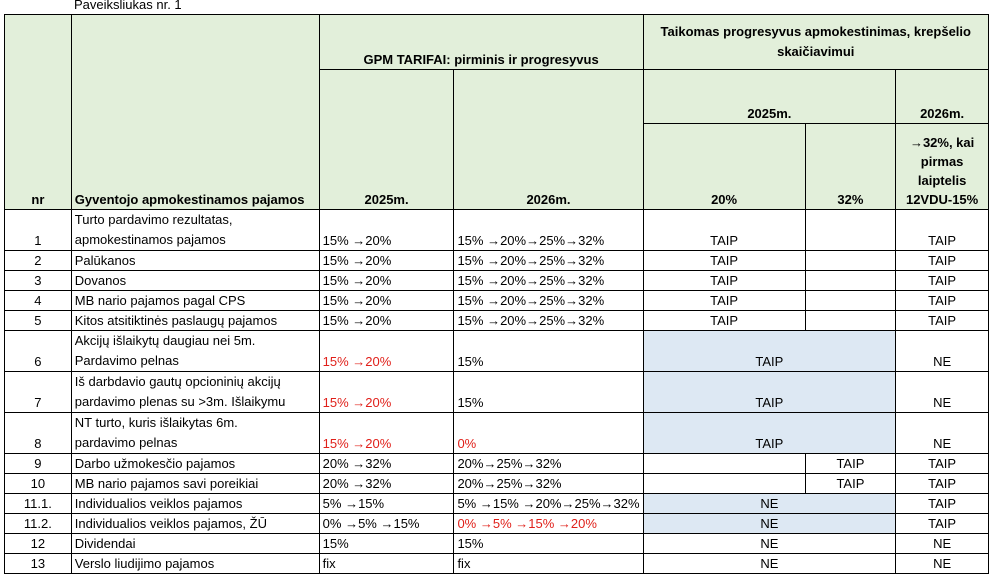 The image size is (989, 576). Describe the element at coordinates (38, 112) in the screenshot. I see `header-nr: nr` at that location.